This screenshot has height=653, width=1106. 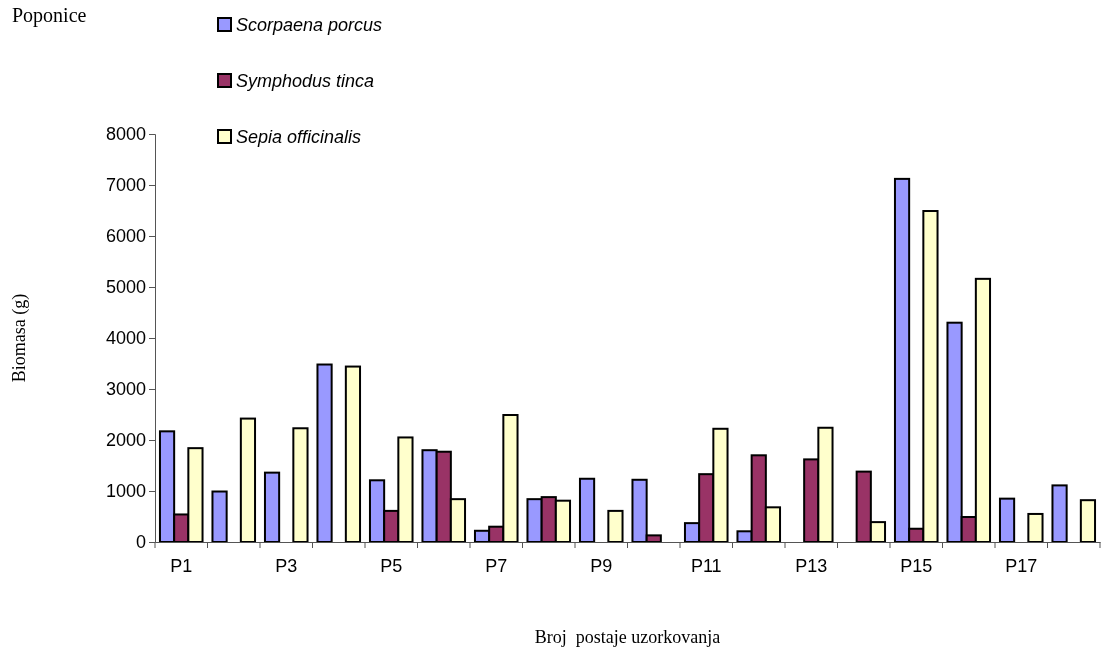 What do you see at coordinates (125, 338) in the screenshot?
I see `y-tick-label: 4000` at bounding box center [125, 338].